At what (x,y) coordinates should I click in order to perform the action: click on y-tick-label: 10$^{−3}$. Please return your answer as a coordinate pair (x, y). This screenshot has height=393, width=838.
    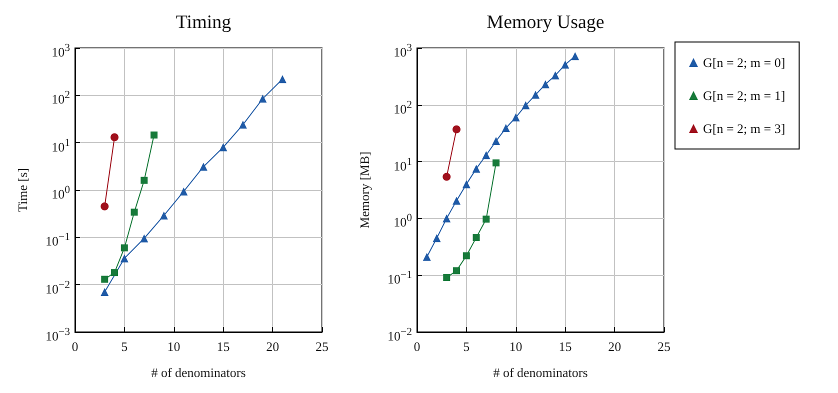
    Looking at the image, I should click on (57, 335).